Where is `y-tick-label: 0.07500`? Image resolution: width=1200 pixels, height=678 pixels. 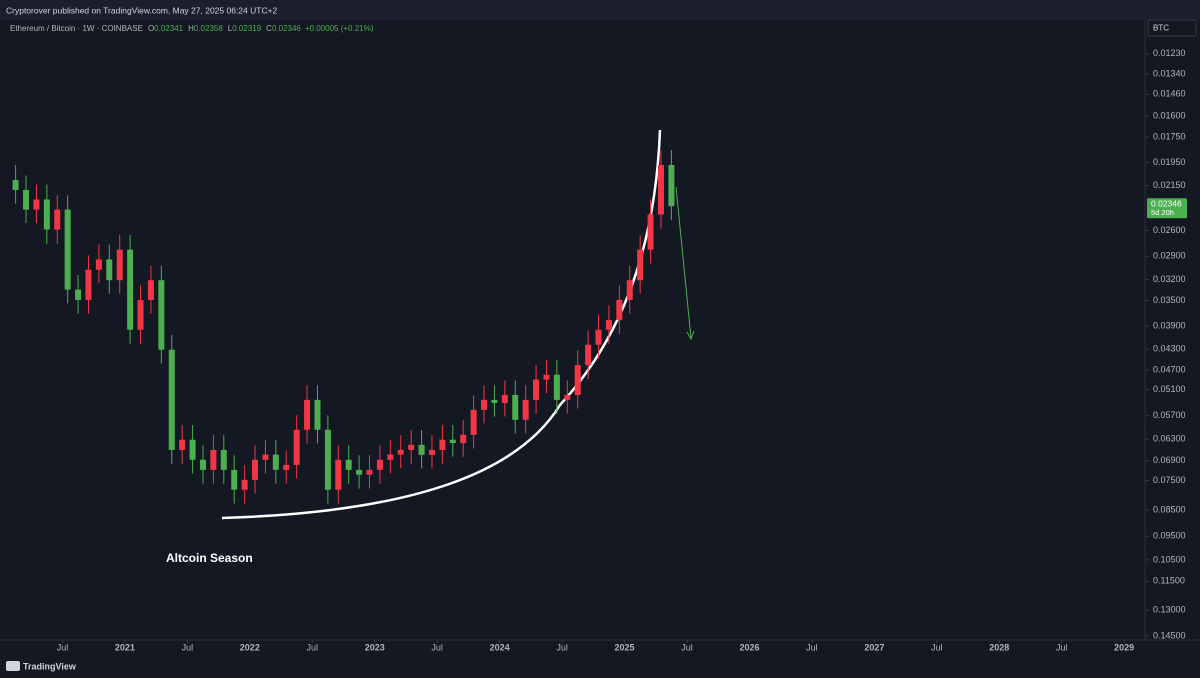
y-tick-label: 0.07500 is located at coordinates (1169, 480).